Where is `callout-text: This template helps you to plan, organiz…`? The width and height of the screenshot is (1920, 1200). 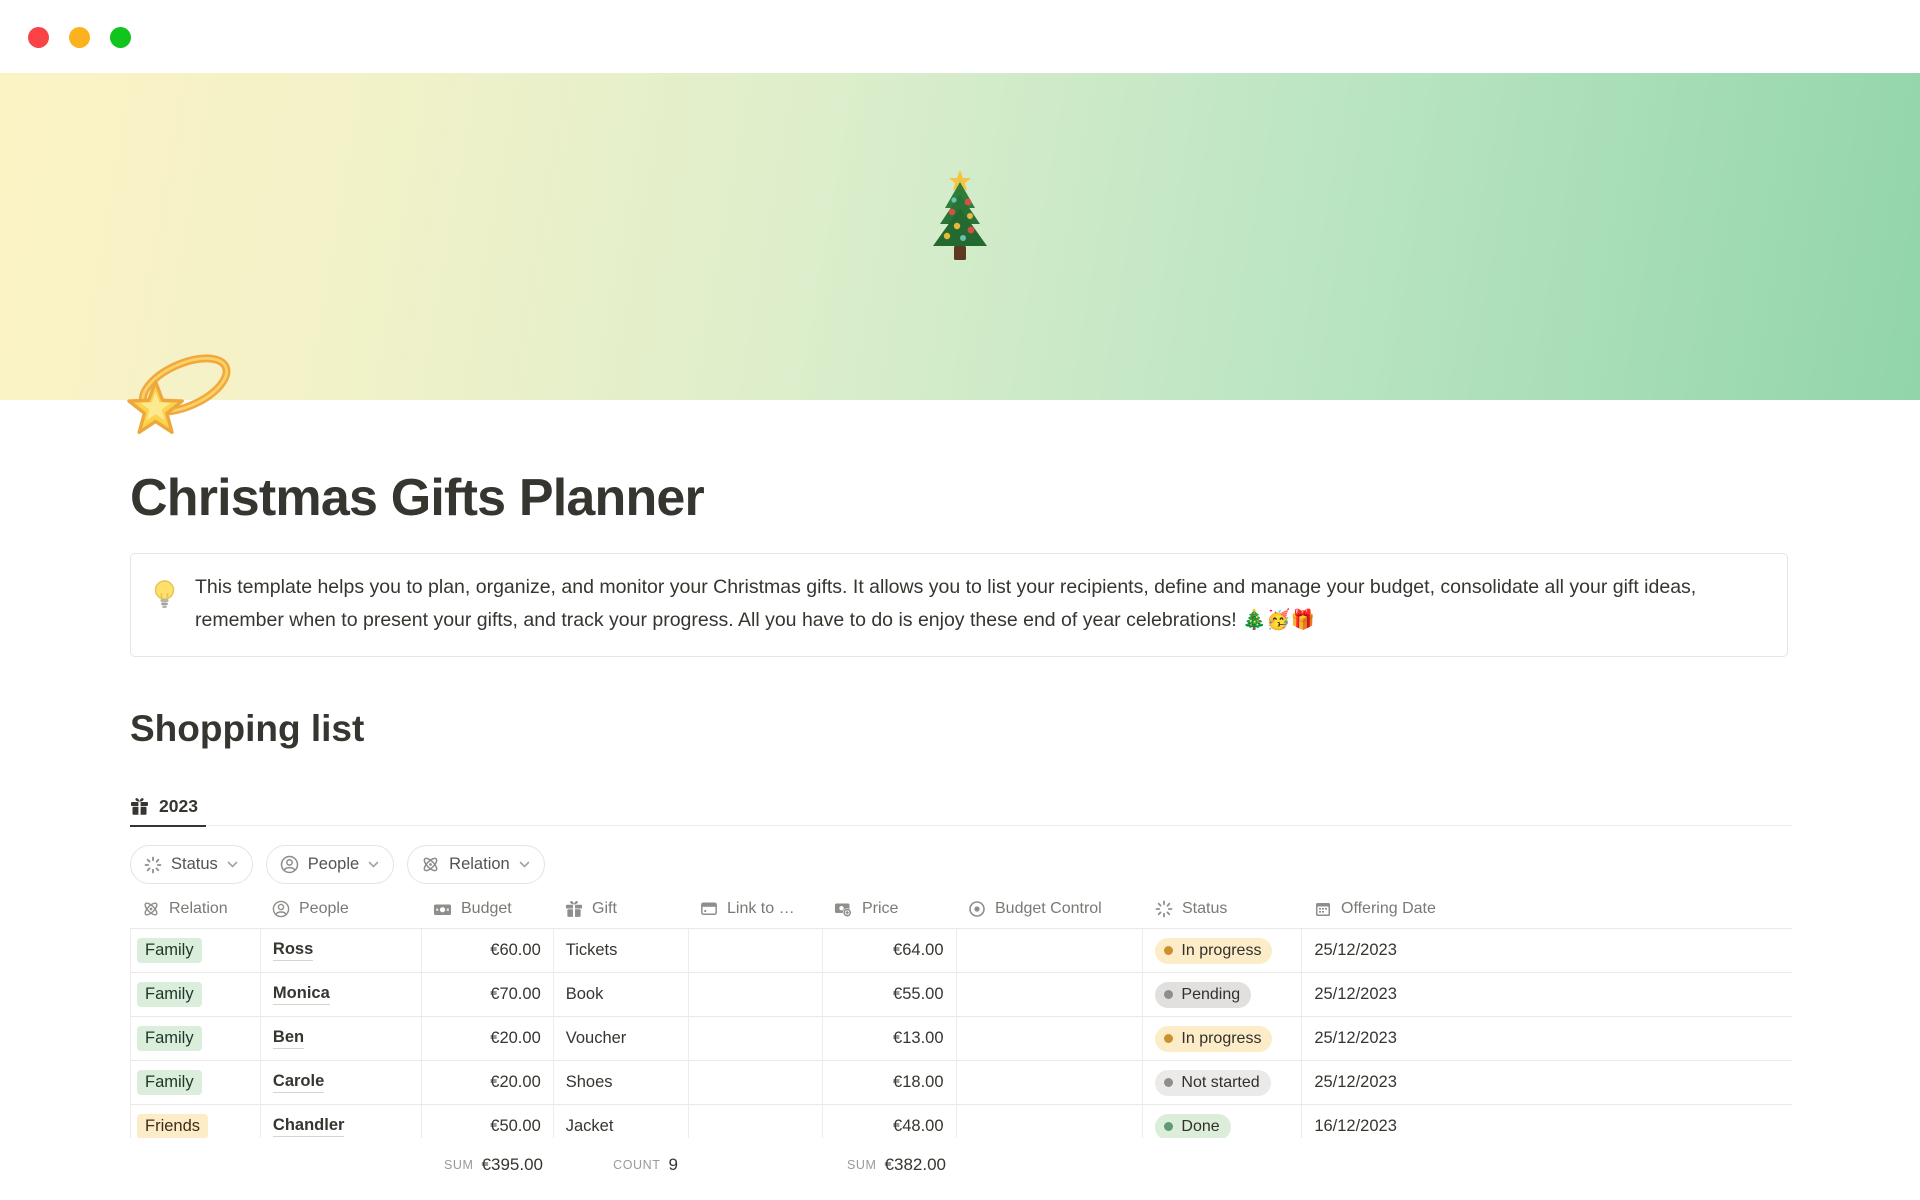 callout-text: This template helps you to plan, organiz… is located at coordinates (946, 603).